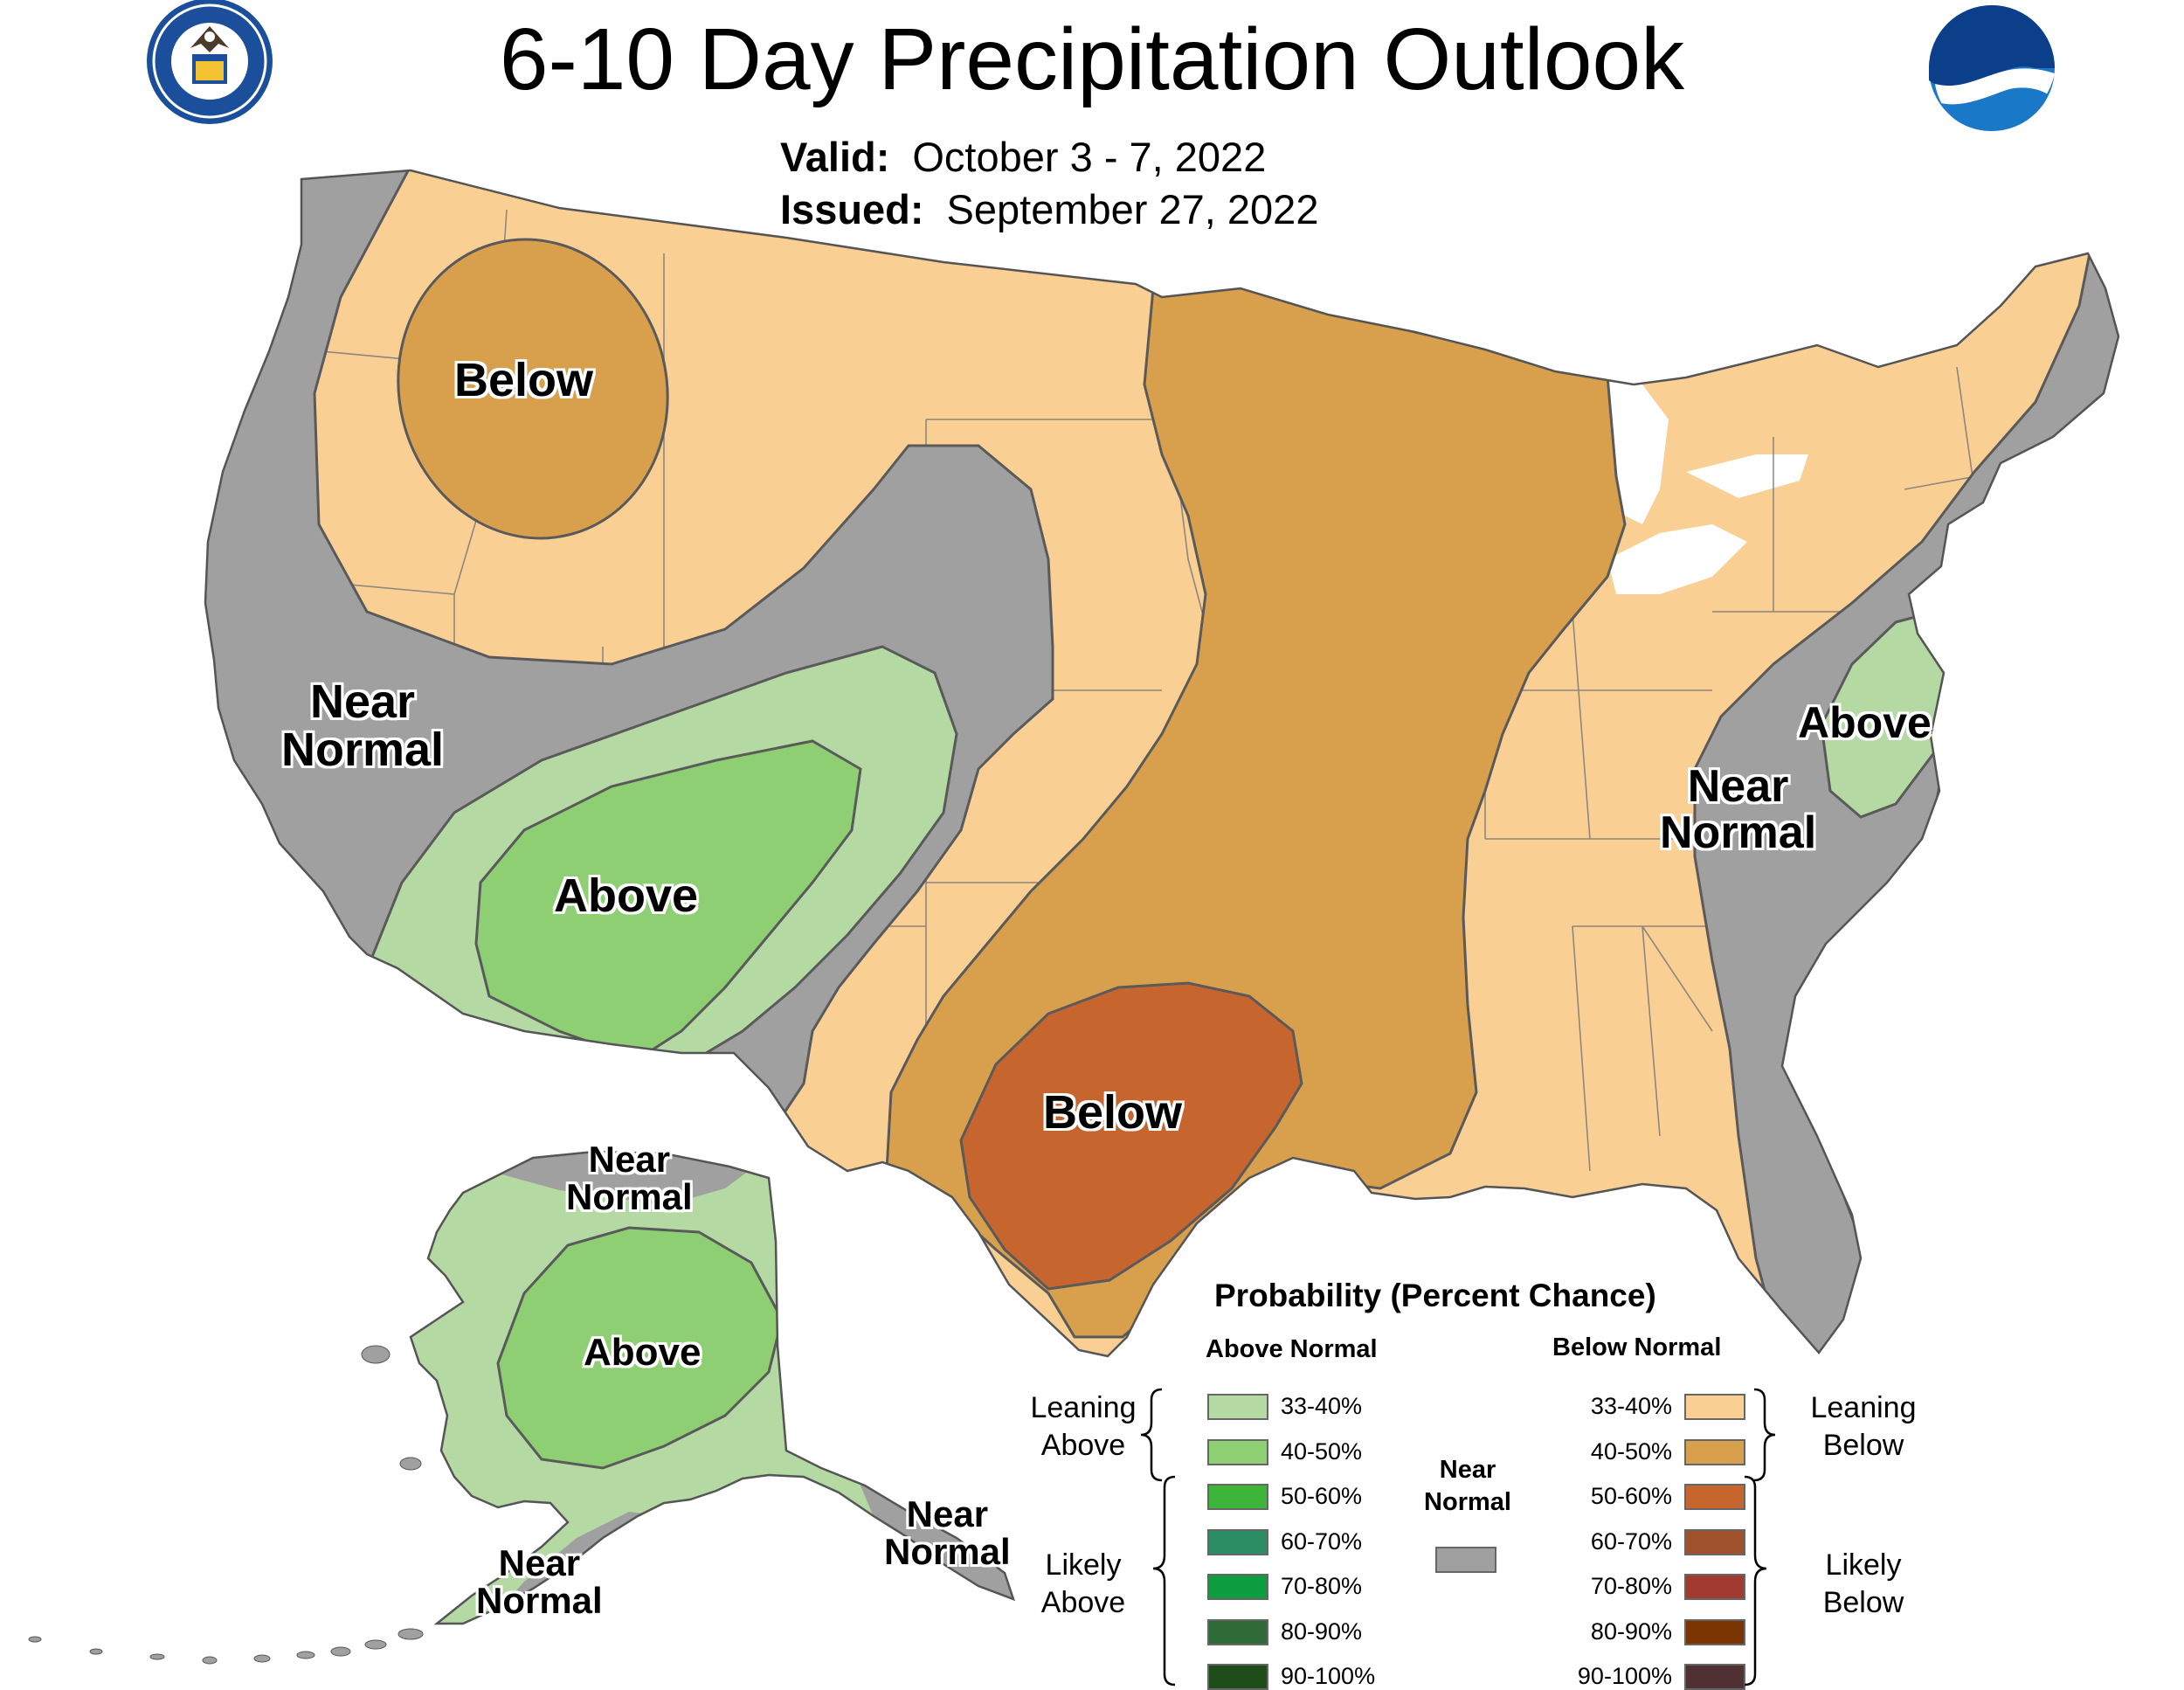  I want to click on label-above-midatlantic: Above, so click(1865, 723).